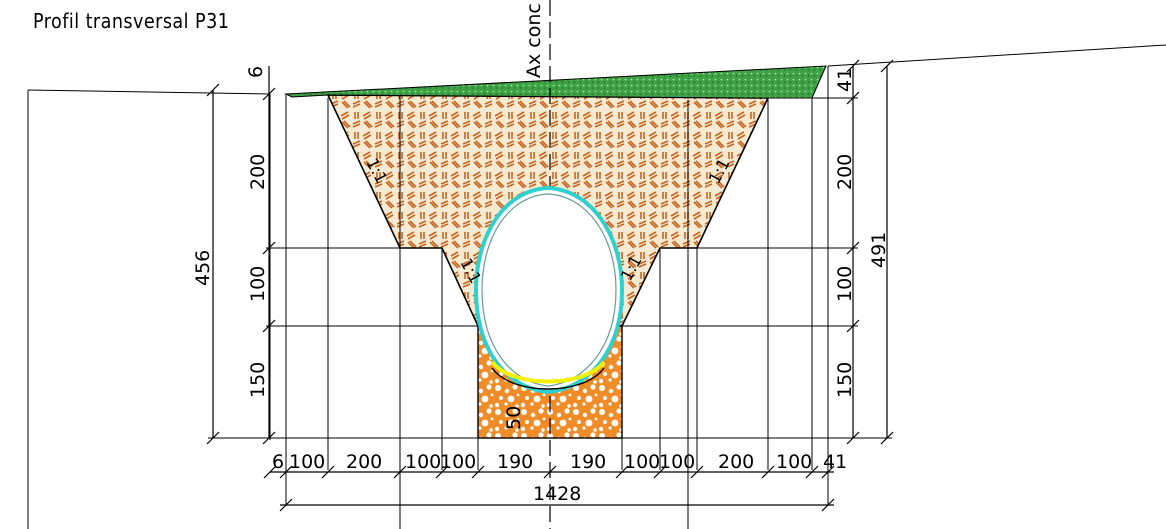  Describe the element at coordinates (258, 172) in the screenshot. I see `dim-left-segment-1: 200` at that location.